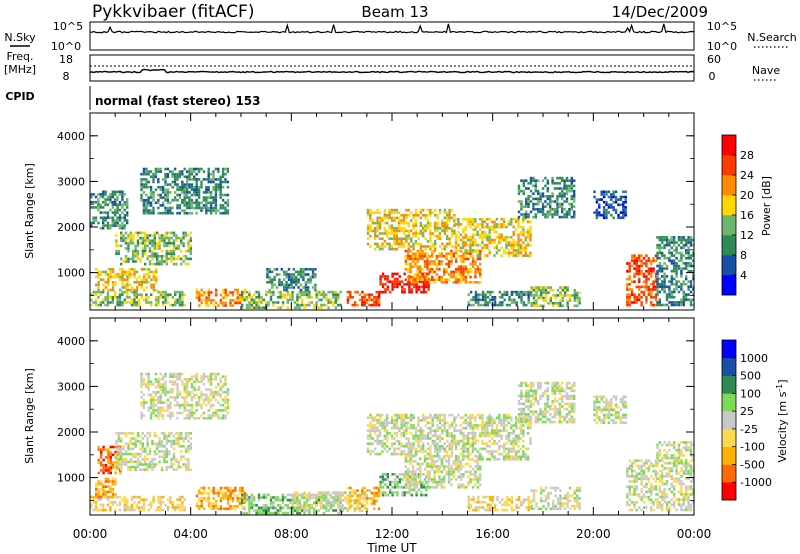 The height and width of the screenshot is (554, 800). What do you see at coordinates (747, 411) in the screenshot?
I see `velocity-colorbar-tick-label: 25` at bounding box center [747, 411].